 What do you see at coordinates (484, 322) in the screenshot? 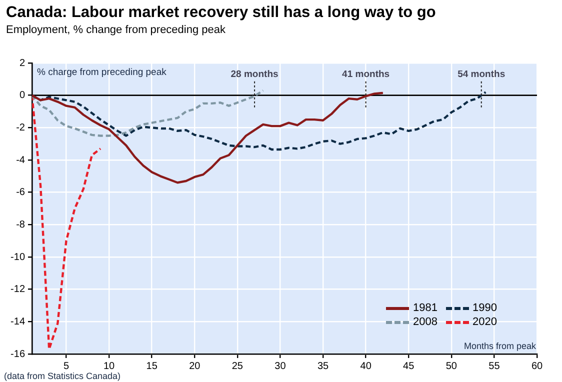
I see `legend-label: 2020` at bounding box center [484, 322].